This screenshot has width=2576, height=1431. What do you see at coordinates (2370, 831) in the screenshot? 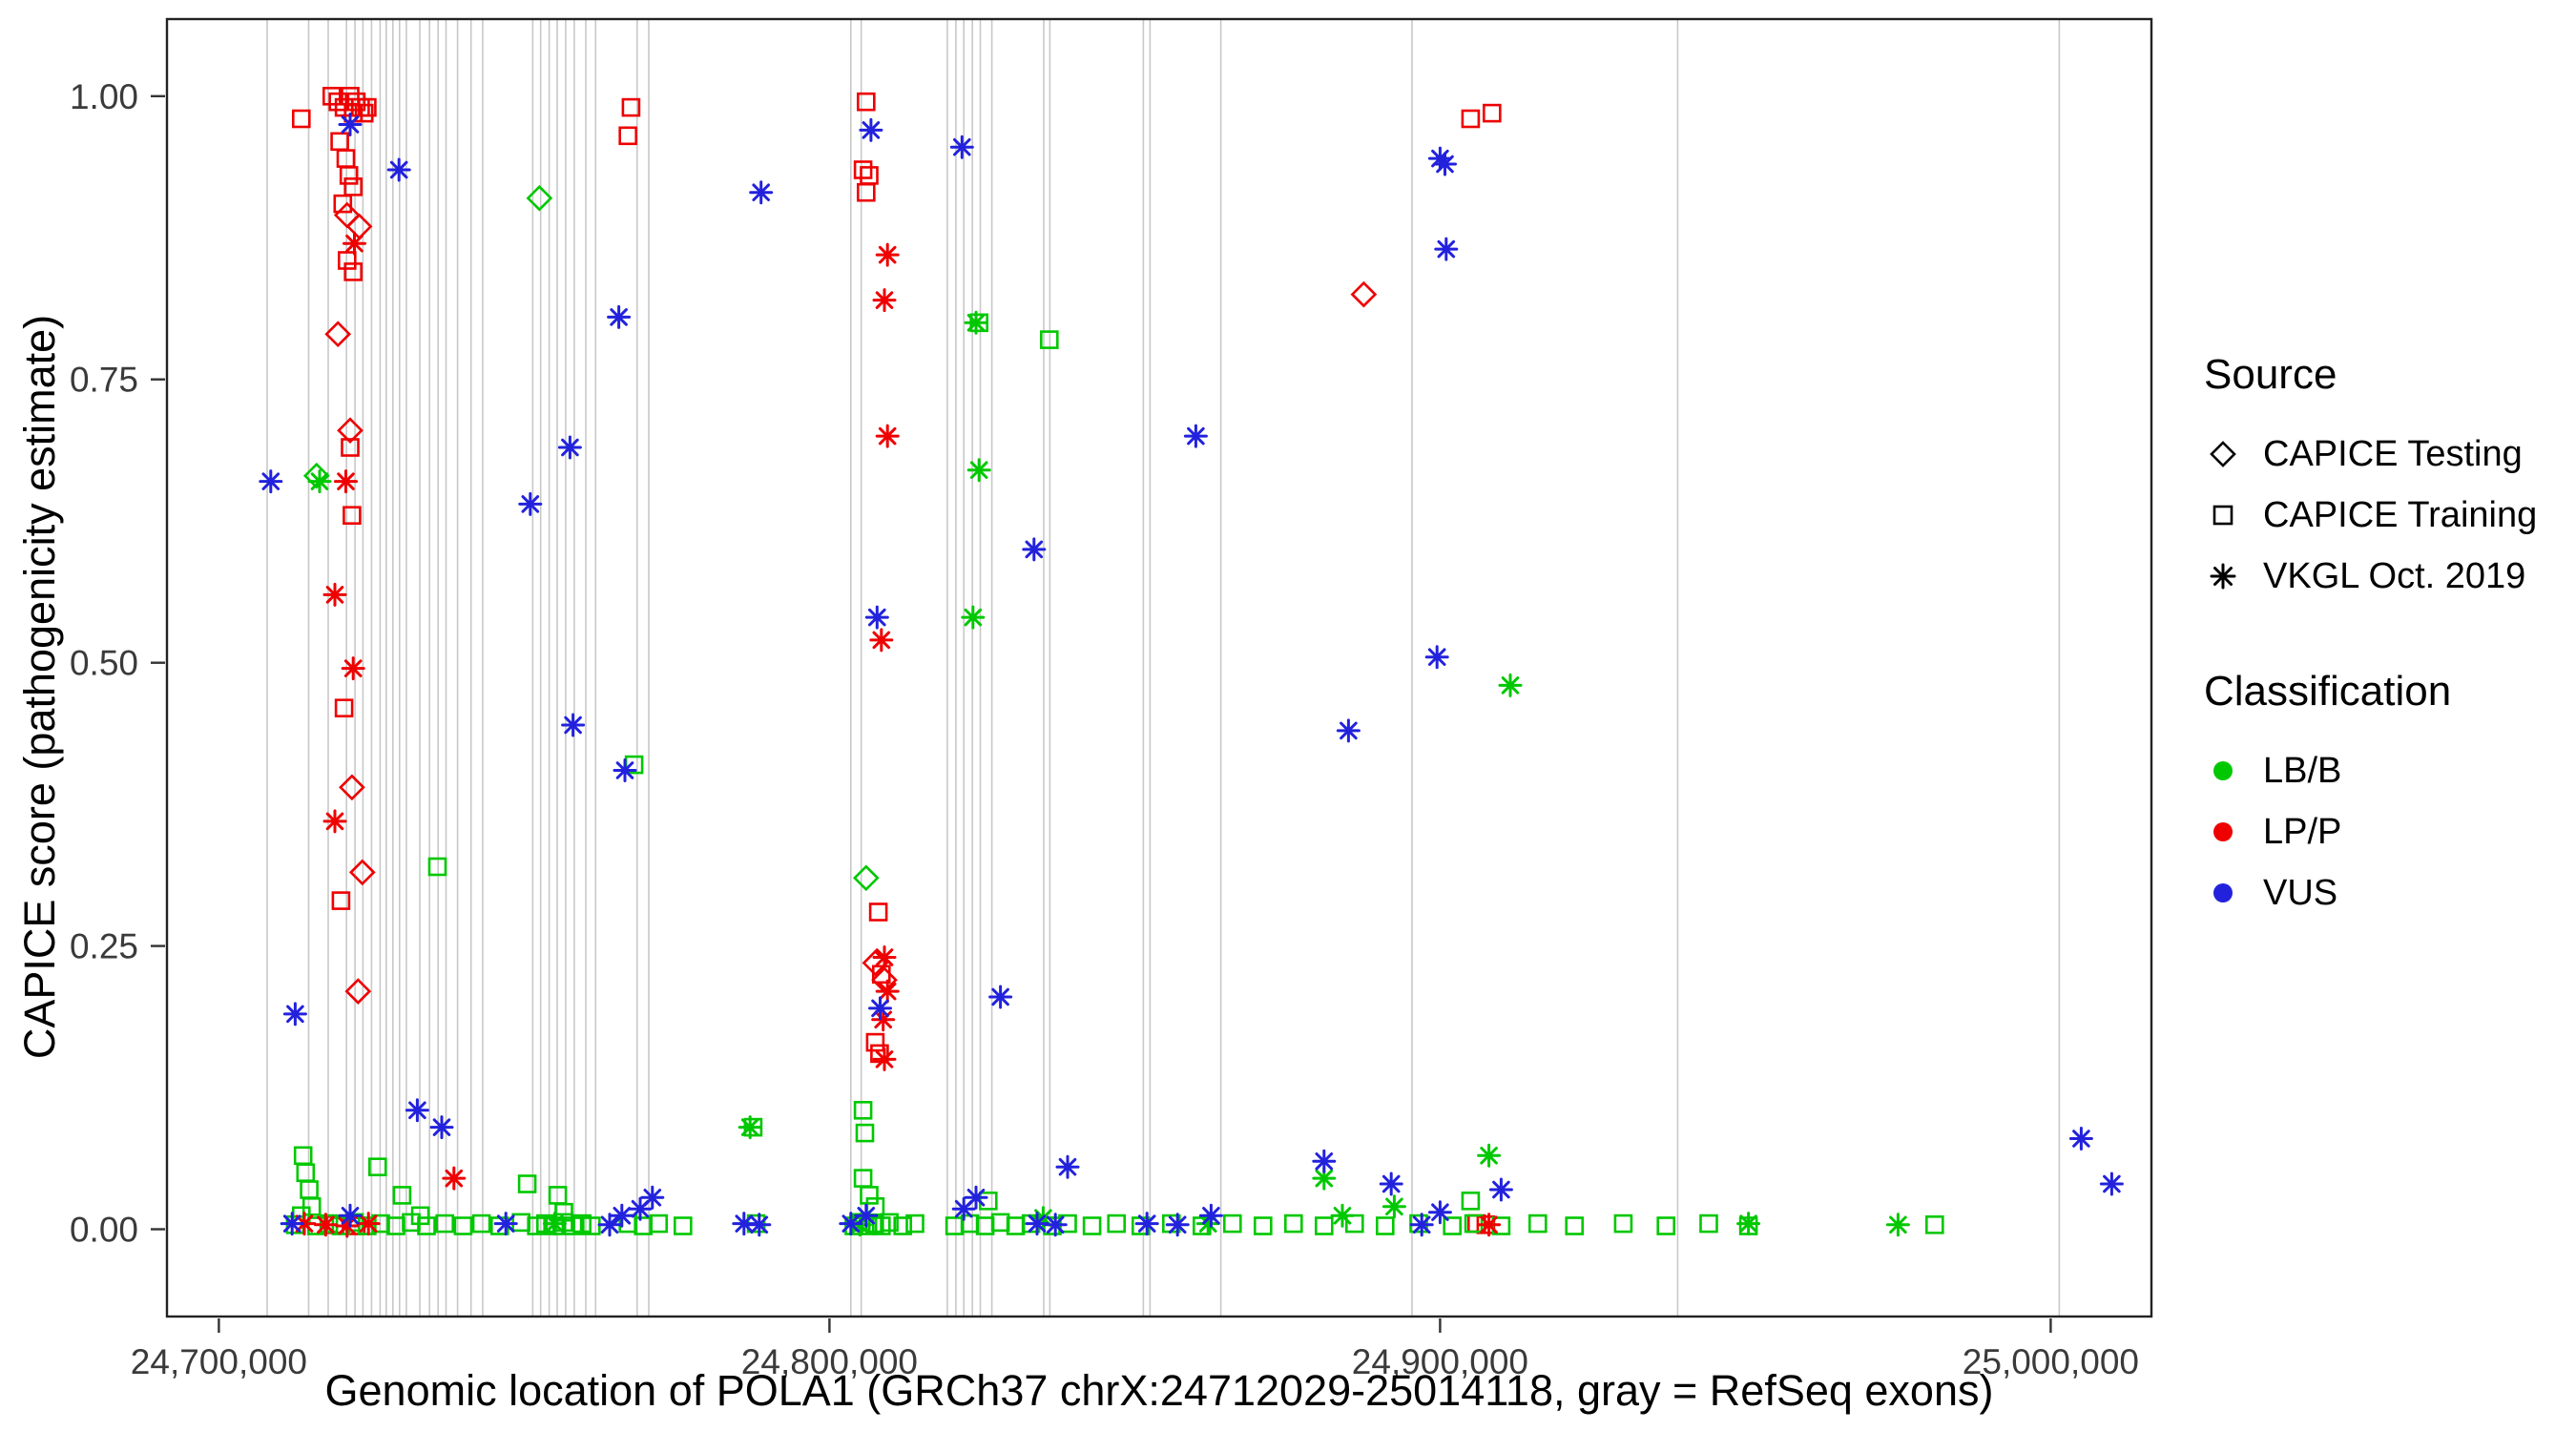
I see `legend-item-lpp: LP/P` at bounding box center [2370, 831].